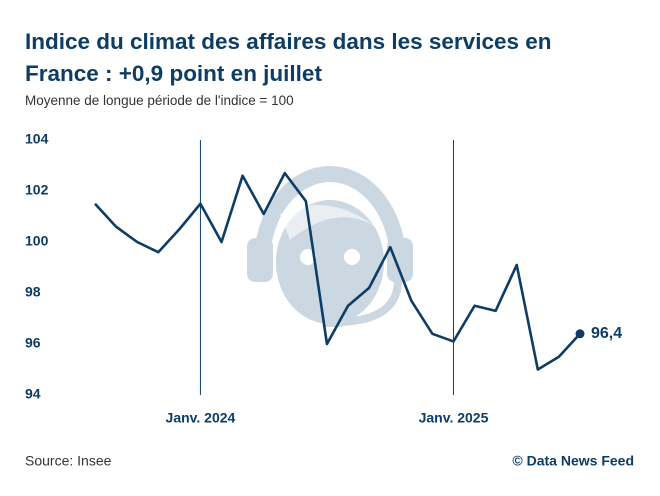 This screenshot has width=660, height=496. Describe the element at coordinates (37, 241) in the screenshot. I see `y-tick-label: 100` at that location.